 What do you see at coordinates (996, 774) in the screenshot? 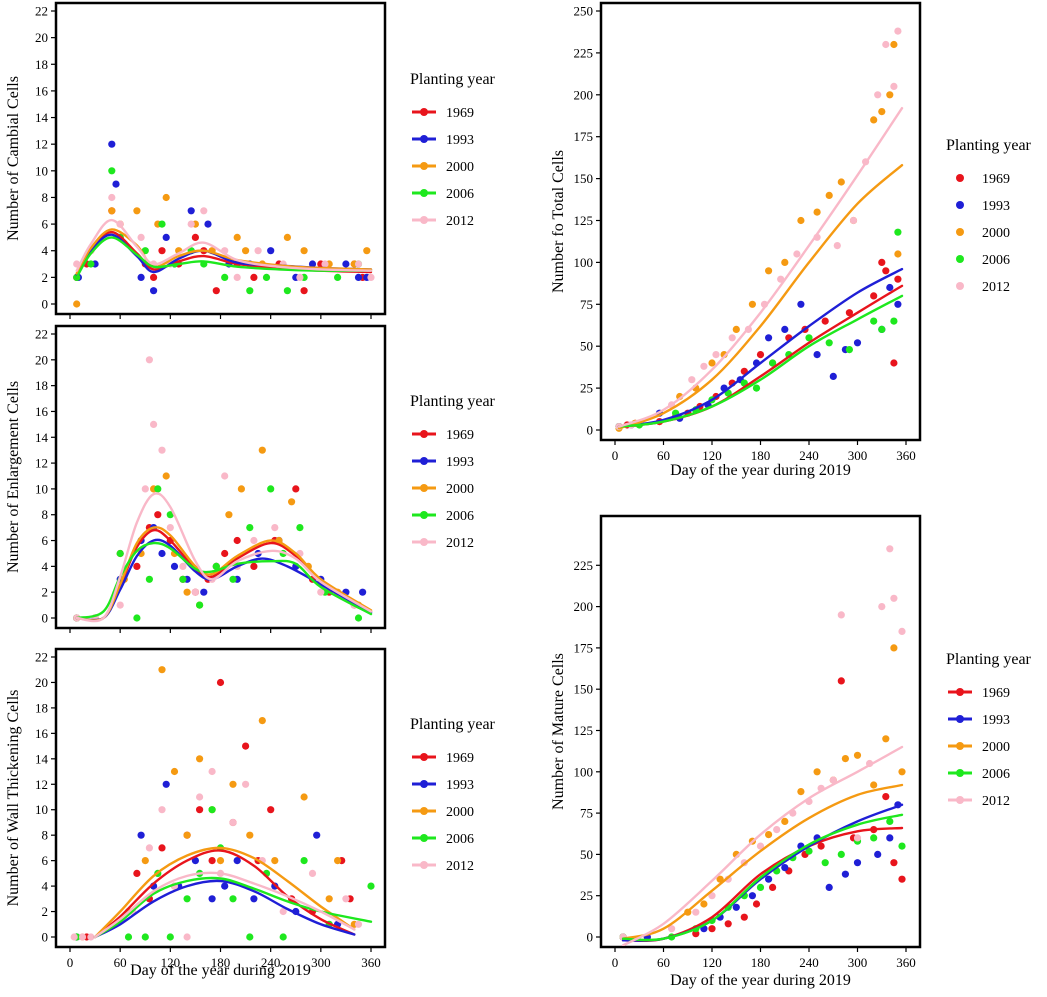
I see `legend-label: 2006` at bounding box center [996, 774].